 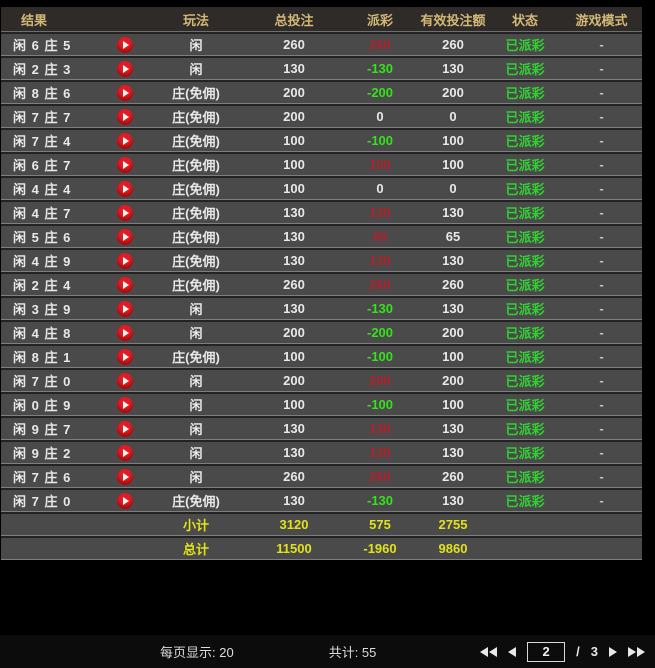 I want to click on result-cell: 闲 4 庄 9, so click(x=52, y=260).